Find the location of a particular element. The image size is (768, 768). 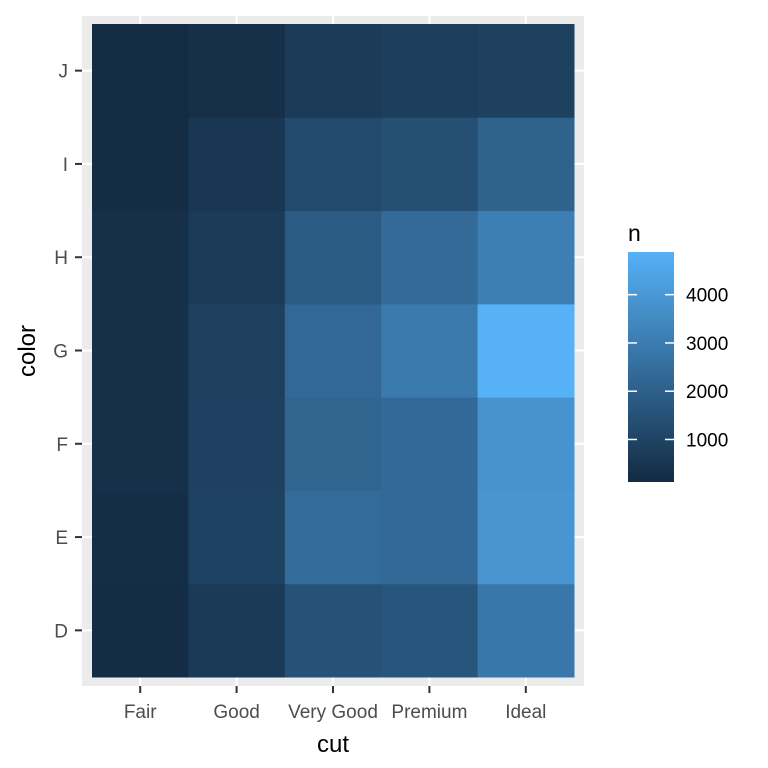

x-axis-ticks: Fair Good Very Good Premium Ideal is located at coordinates (335, 704).